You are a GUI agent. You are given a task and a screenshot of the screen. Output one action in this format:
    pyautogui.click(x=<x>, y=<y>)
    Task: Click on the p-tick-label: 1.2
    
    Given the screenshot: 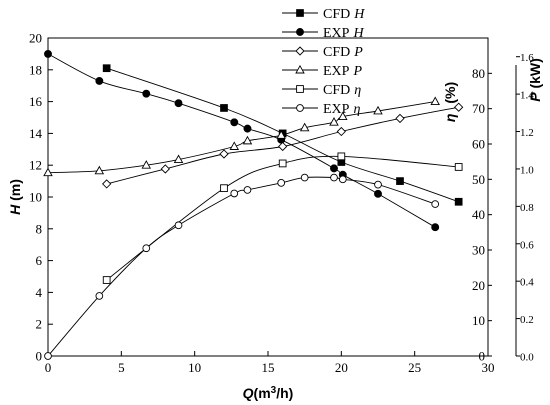 What is the action you would take?
    pyautogui.click(x=527, y=133)
    